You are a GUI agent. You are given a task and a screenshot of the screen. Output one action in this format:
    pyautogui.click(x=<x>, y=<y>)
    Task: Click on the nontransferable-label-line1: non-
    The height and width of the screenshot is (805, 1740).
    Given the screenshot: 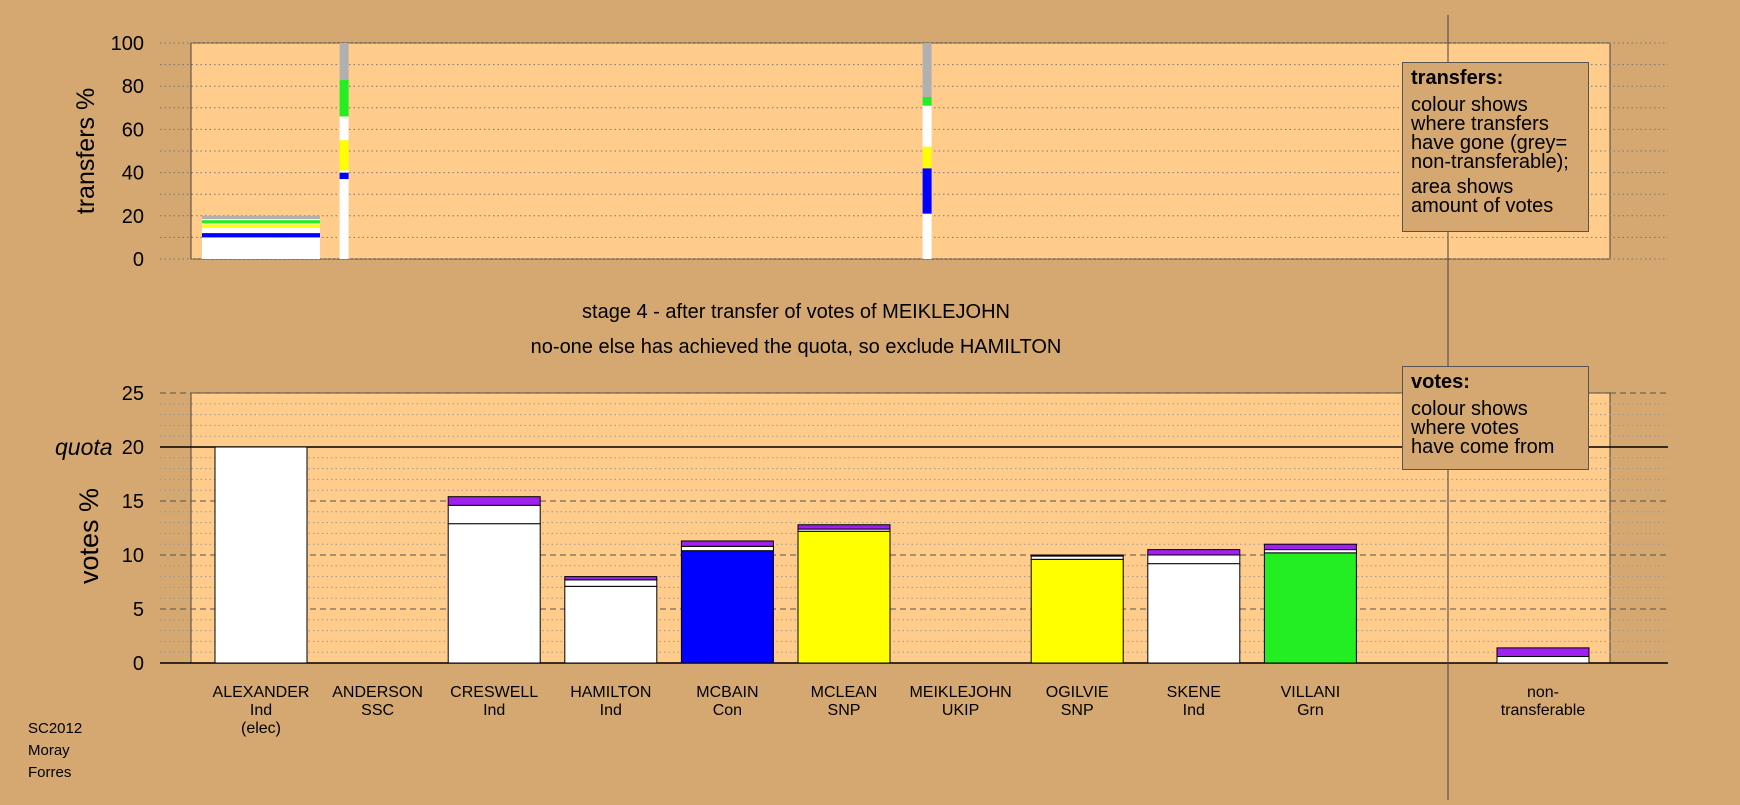 What is the action you would take?
    pyautogui.click(x=1543, y=692)
    